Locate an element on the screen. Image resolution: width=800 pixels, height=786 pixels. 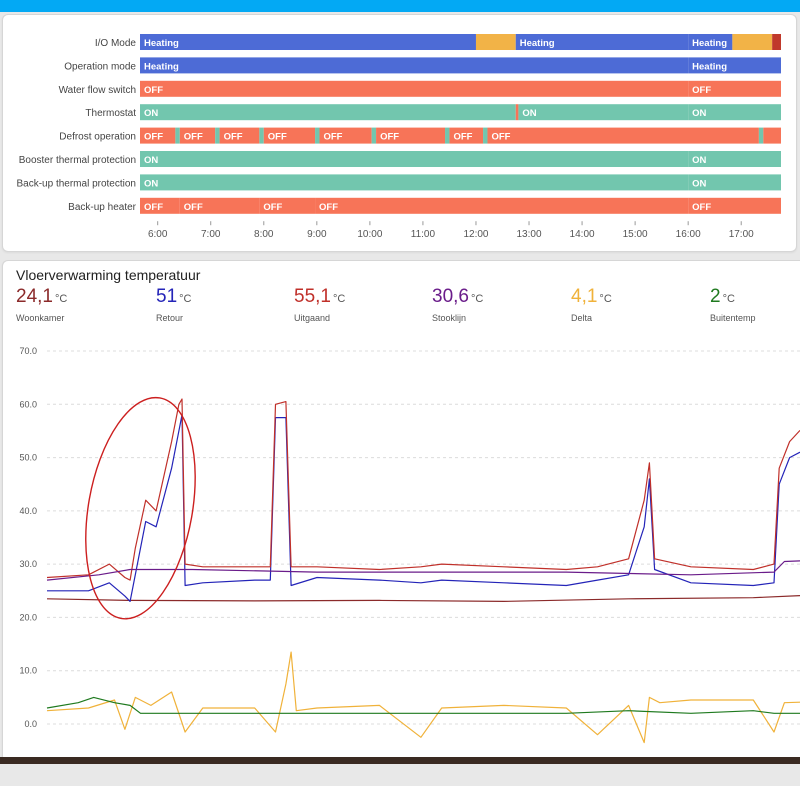
series-line-woonkamer is located at coordinates (423, 598).